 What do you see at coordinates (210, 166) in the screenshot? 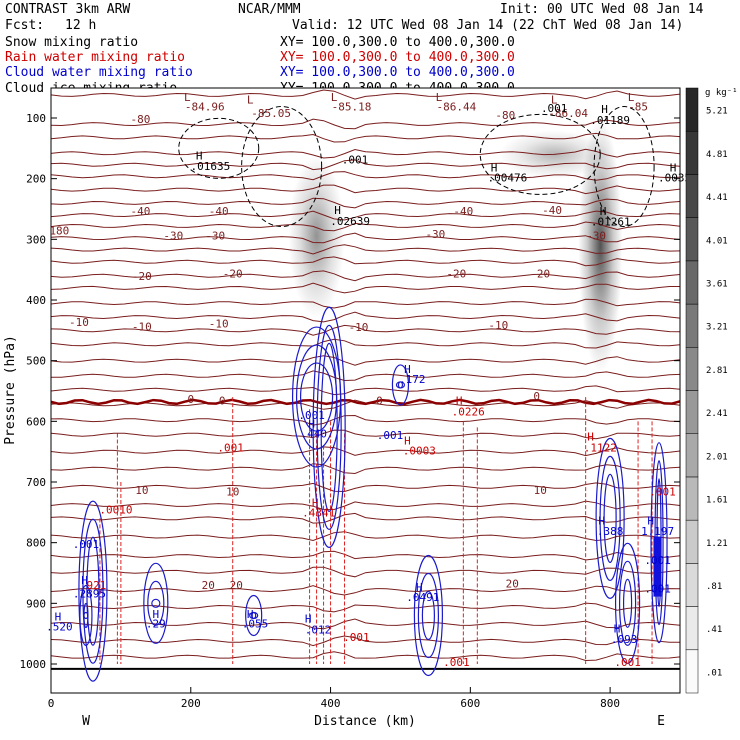
I see `snow-label: .01635` at bounding box center [210, 166].